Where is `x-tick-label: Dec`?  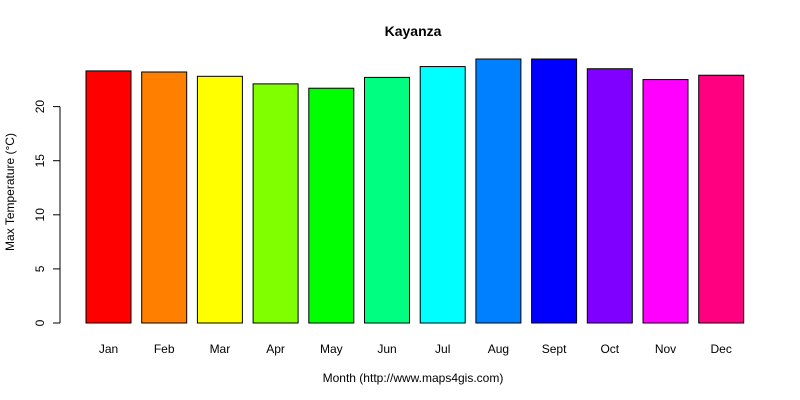 x-tick-label: Dec is located at coordinates (721, 349).